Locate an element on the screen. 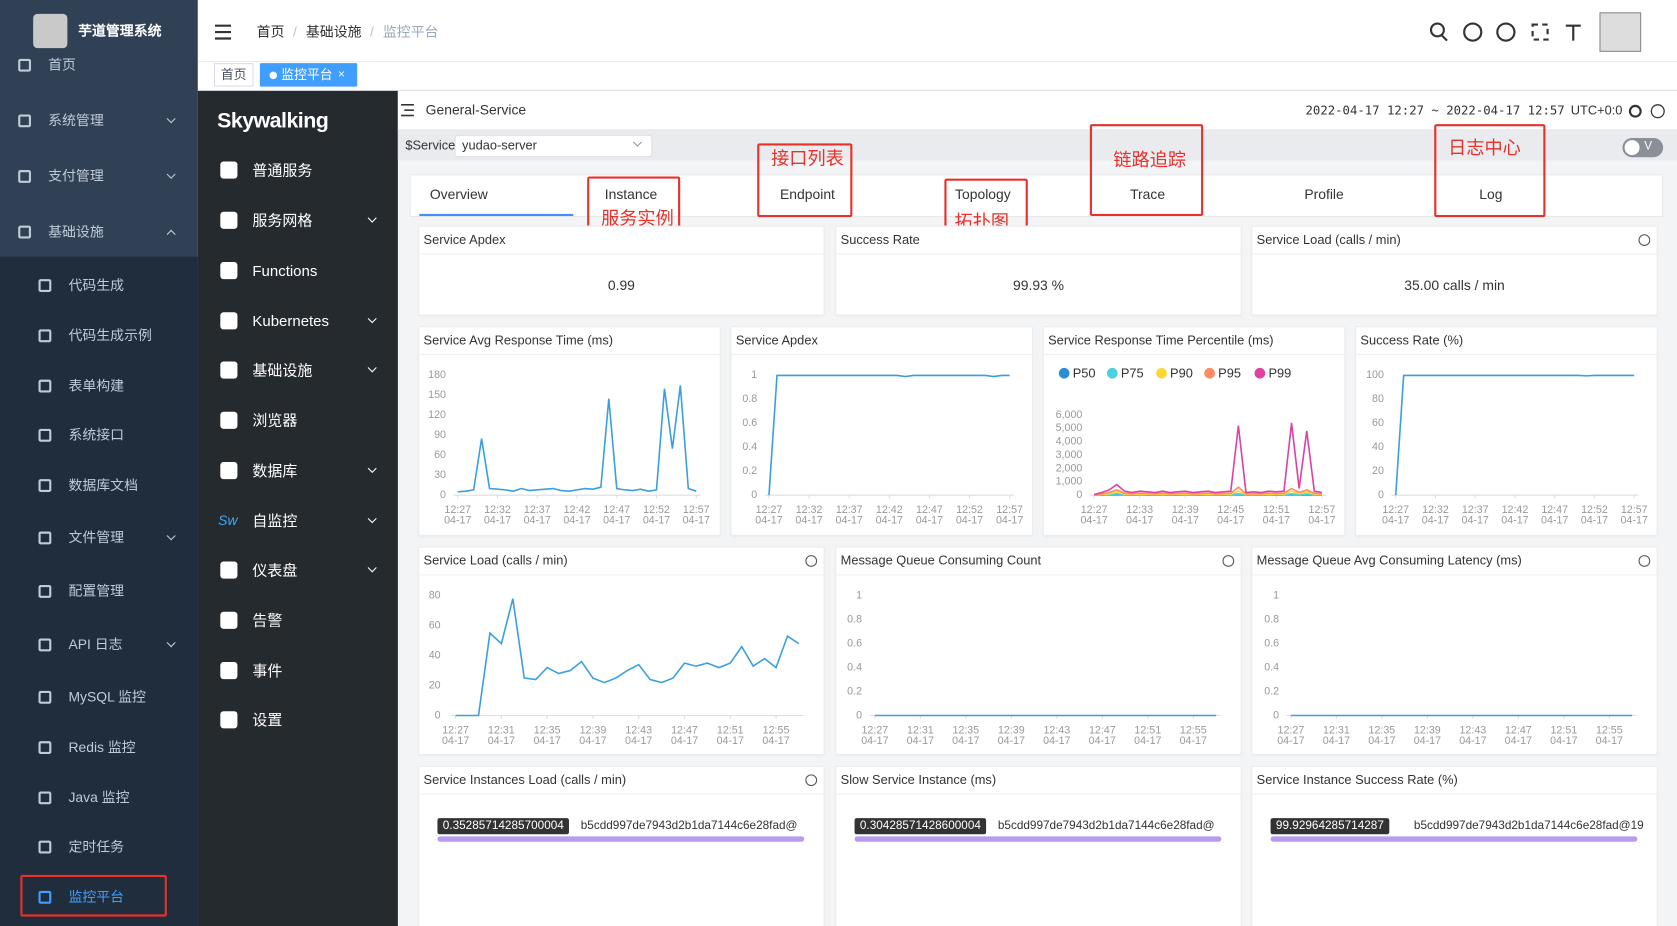 Image resolution: width=1677 pixels, height=926 pixels. timezone: UTC+0:0 is located at coordinates (1596, 110).